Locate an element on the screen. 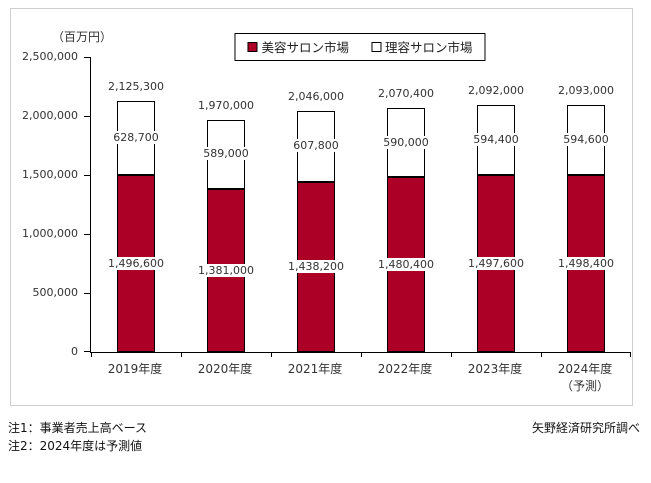  beauty-value-label: 1,381,000 is located at coordinates (226, 270).